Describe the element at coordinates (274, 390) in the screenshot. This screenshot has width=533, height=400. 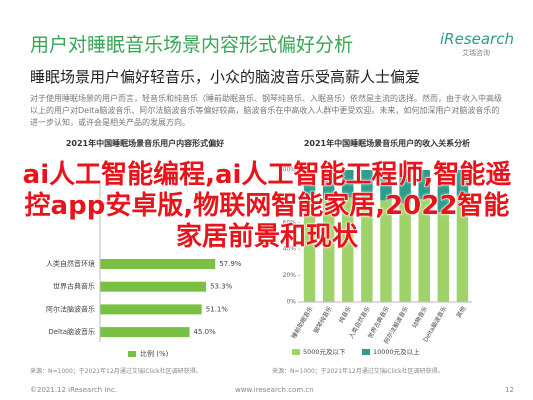
I see `url: www.iresearch.com.cn` at that location.